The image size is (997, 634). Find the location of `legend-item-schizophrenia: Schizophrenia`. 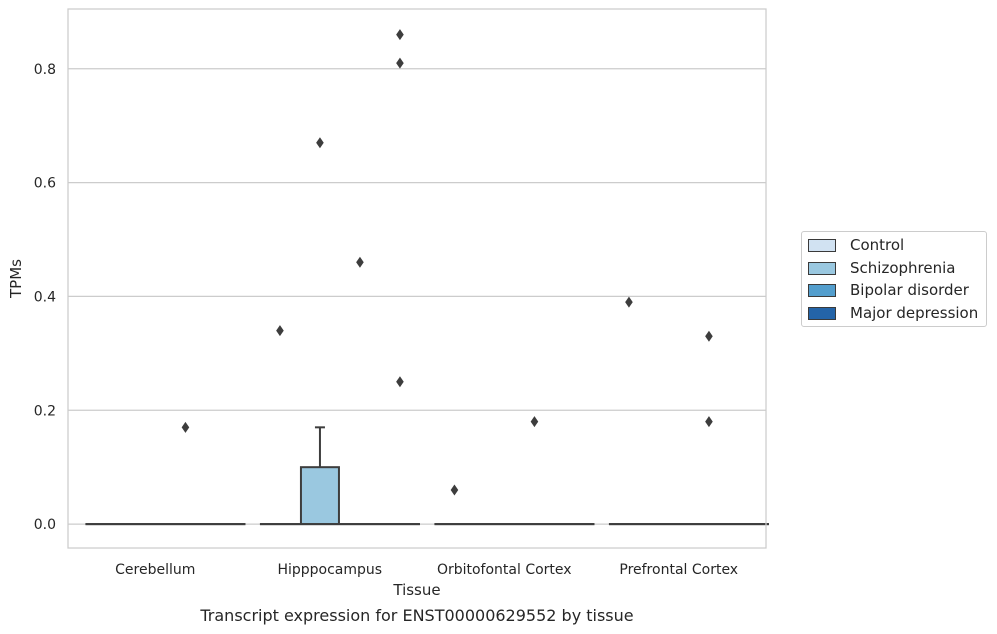

legend-item-schizophrenia: Schizophrenia is located at coordinates (881, 268).